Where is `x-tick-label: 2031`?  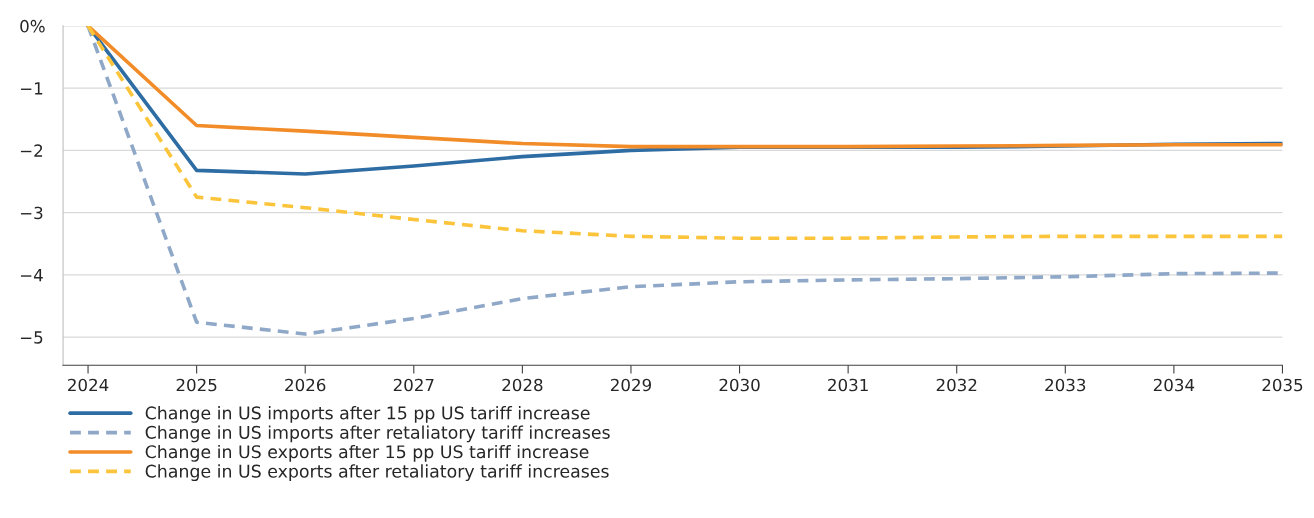
x-tick-label: 2031 is located at coordinates (848, 385).